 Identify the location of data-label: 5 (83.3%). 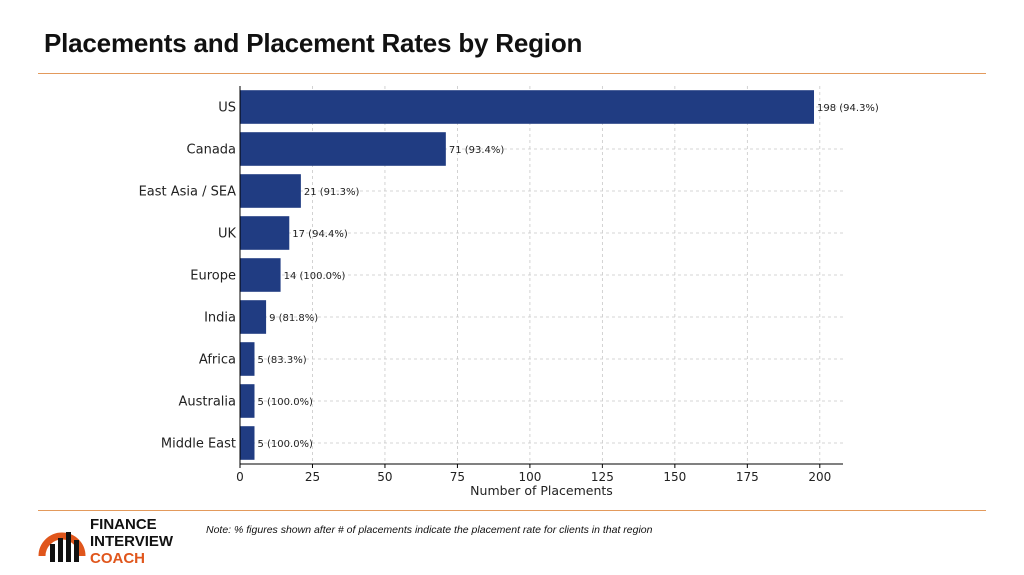
(281, 360).